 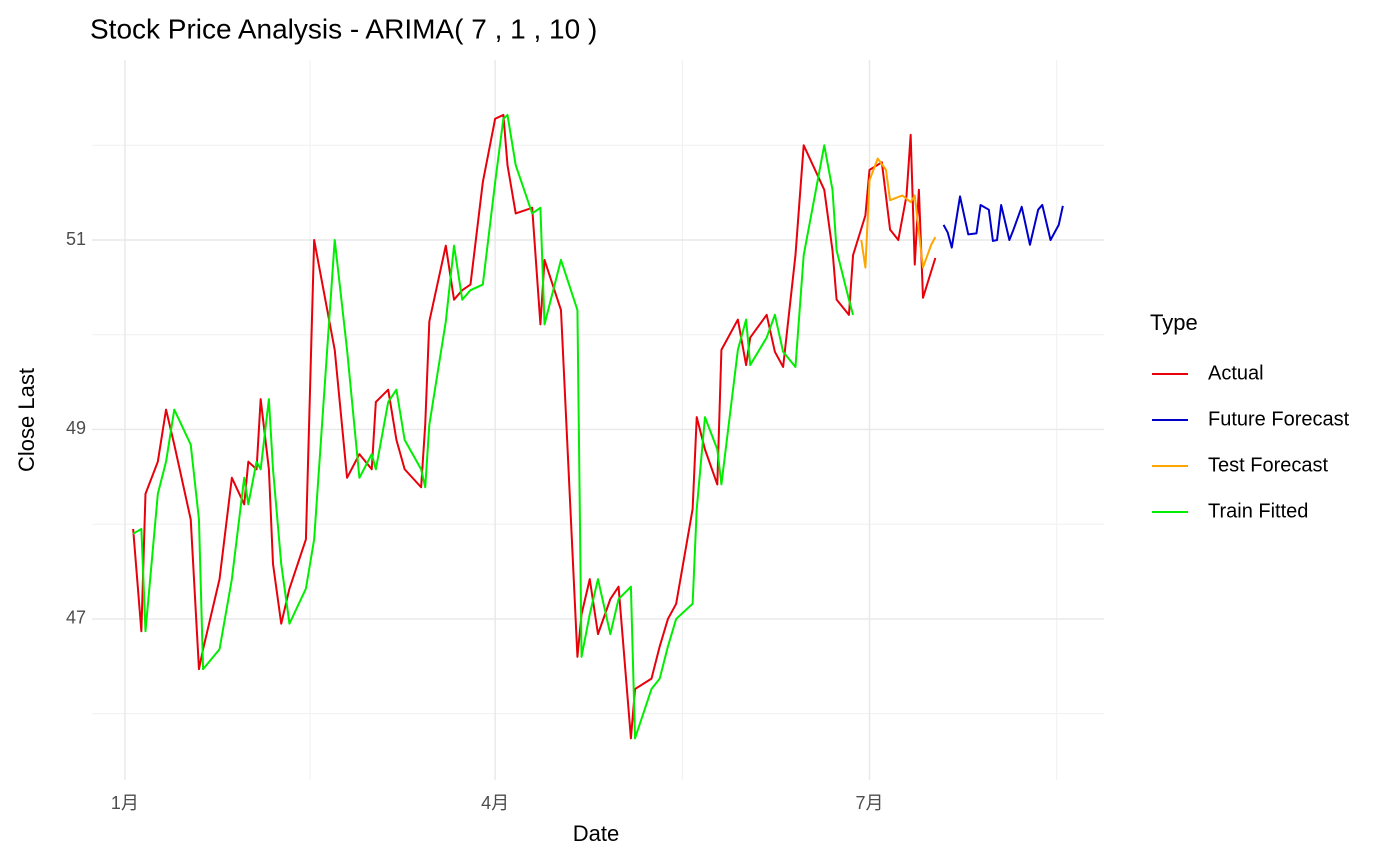 I want to click on legend-label: Test Forecast, so click(x=1268, y=465).